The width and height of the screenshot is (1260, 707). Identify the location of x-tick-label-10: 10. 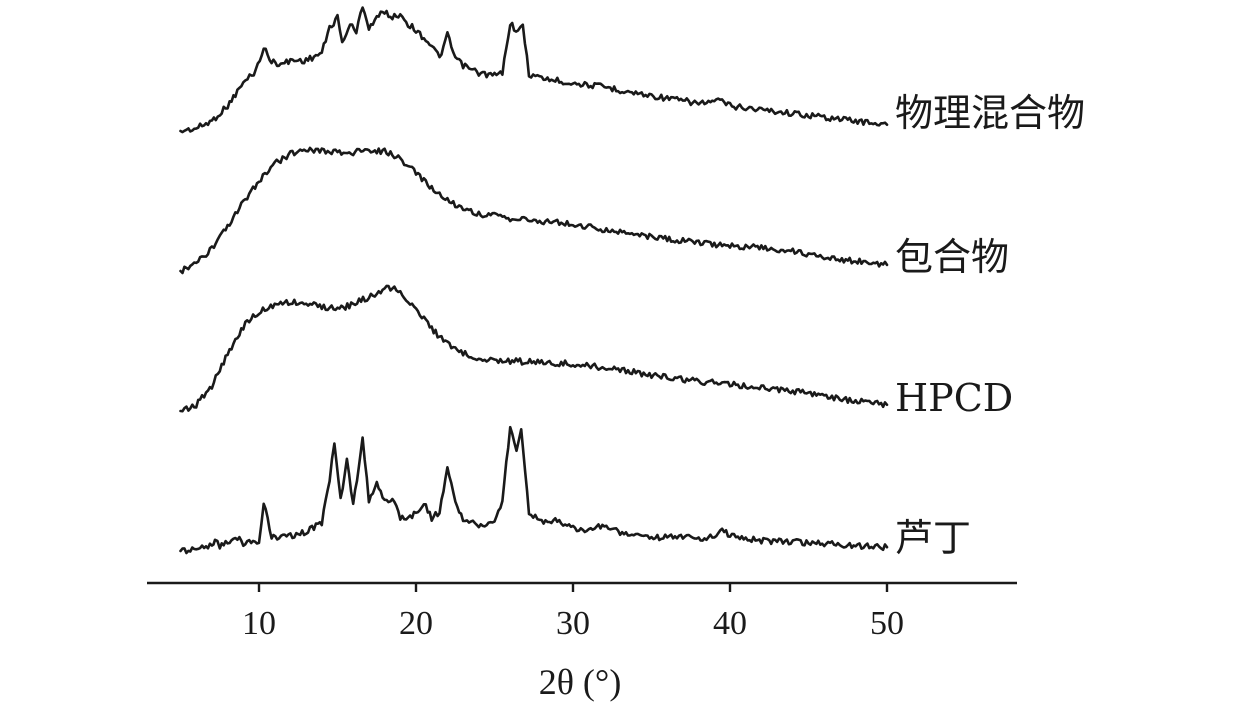
(259, 623).